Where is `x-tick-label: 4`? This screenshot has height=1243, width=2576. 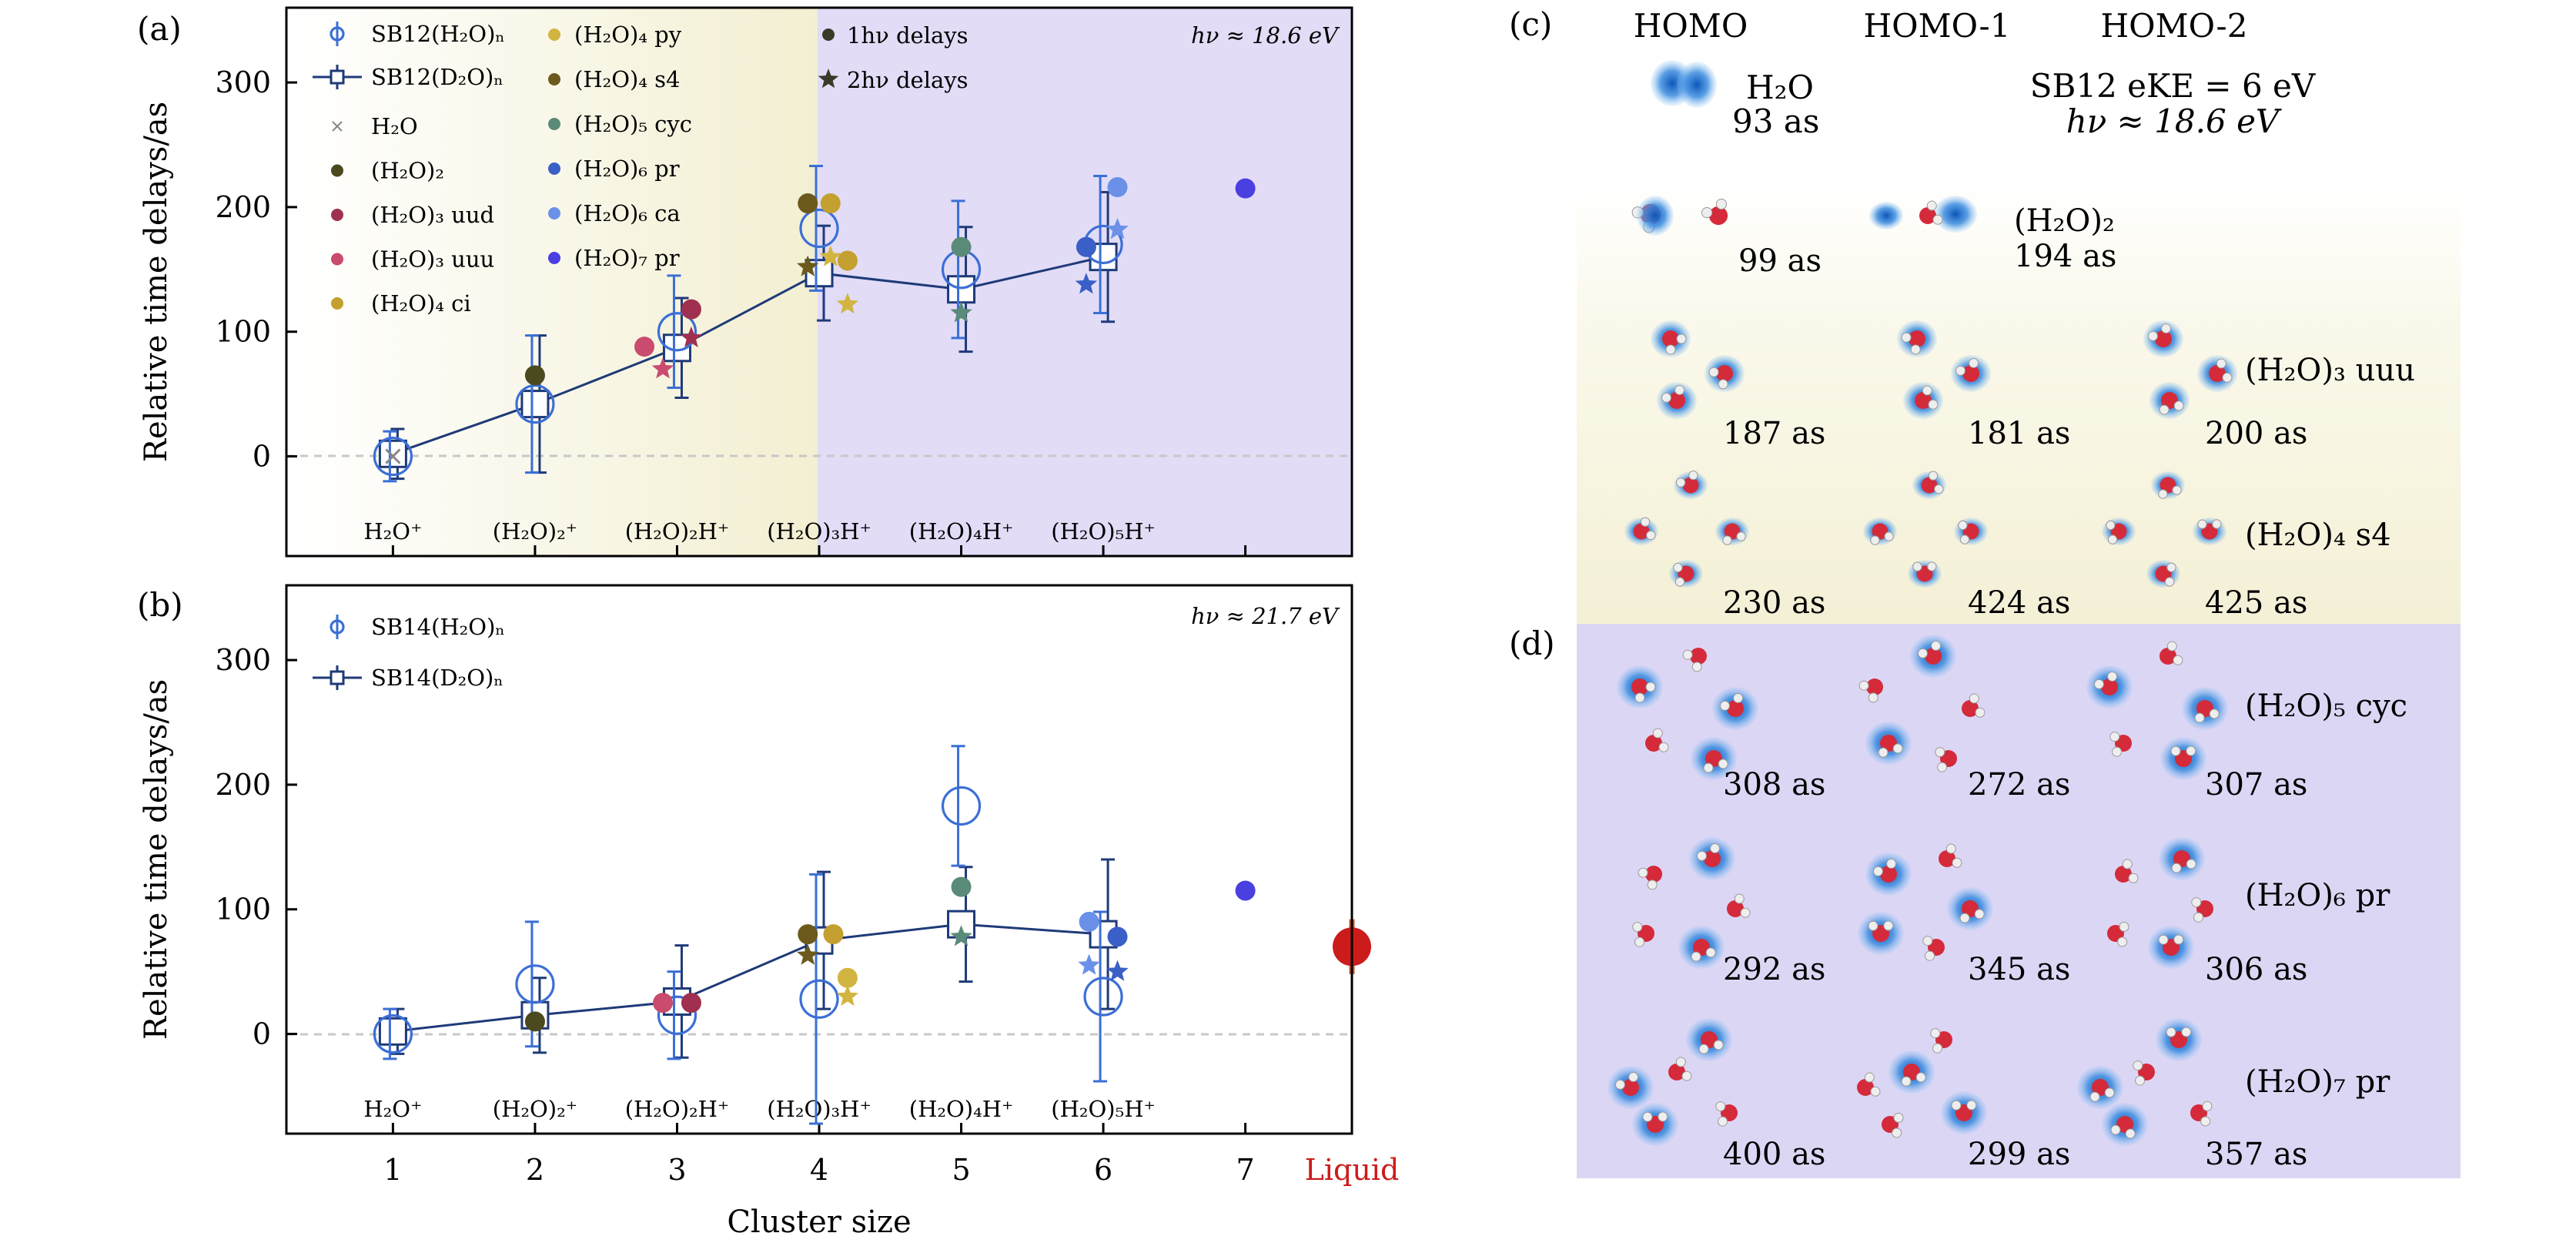 x-tick-label: 4 is located at coordinates (819, 1170).